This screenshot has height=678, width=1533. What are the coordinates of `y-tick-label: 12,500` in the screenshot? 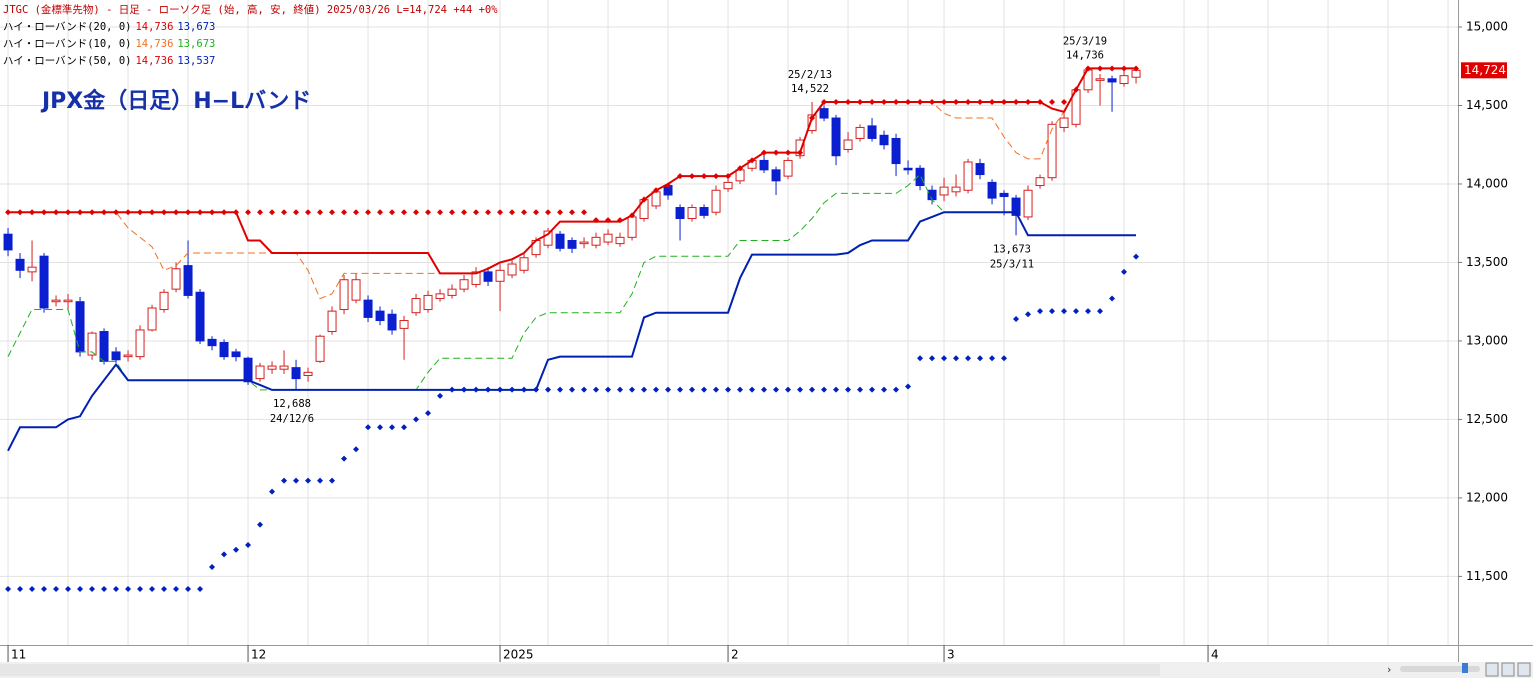 It's located at (1487, 419).